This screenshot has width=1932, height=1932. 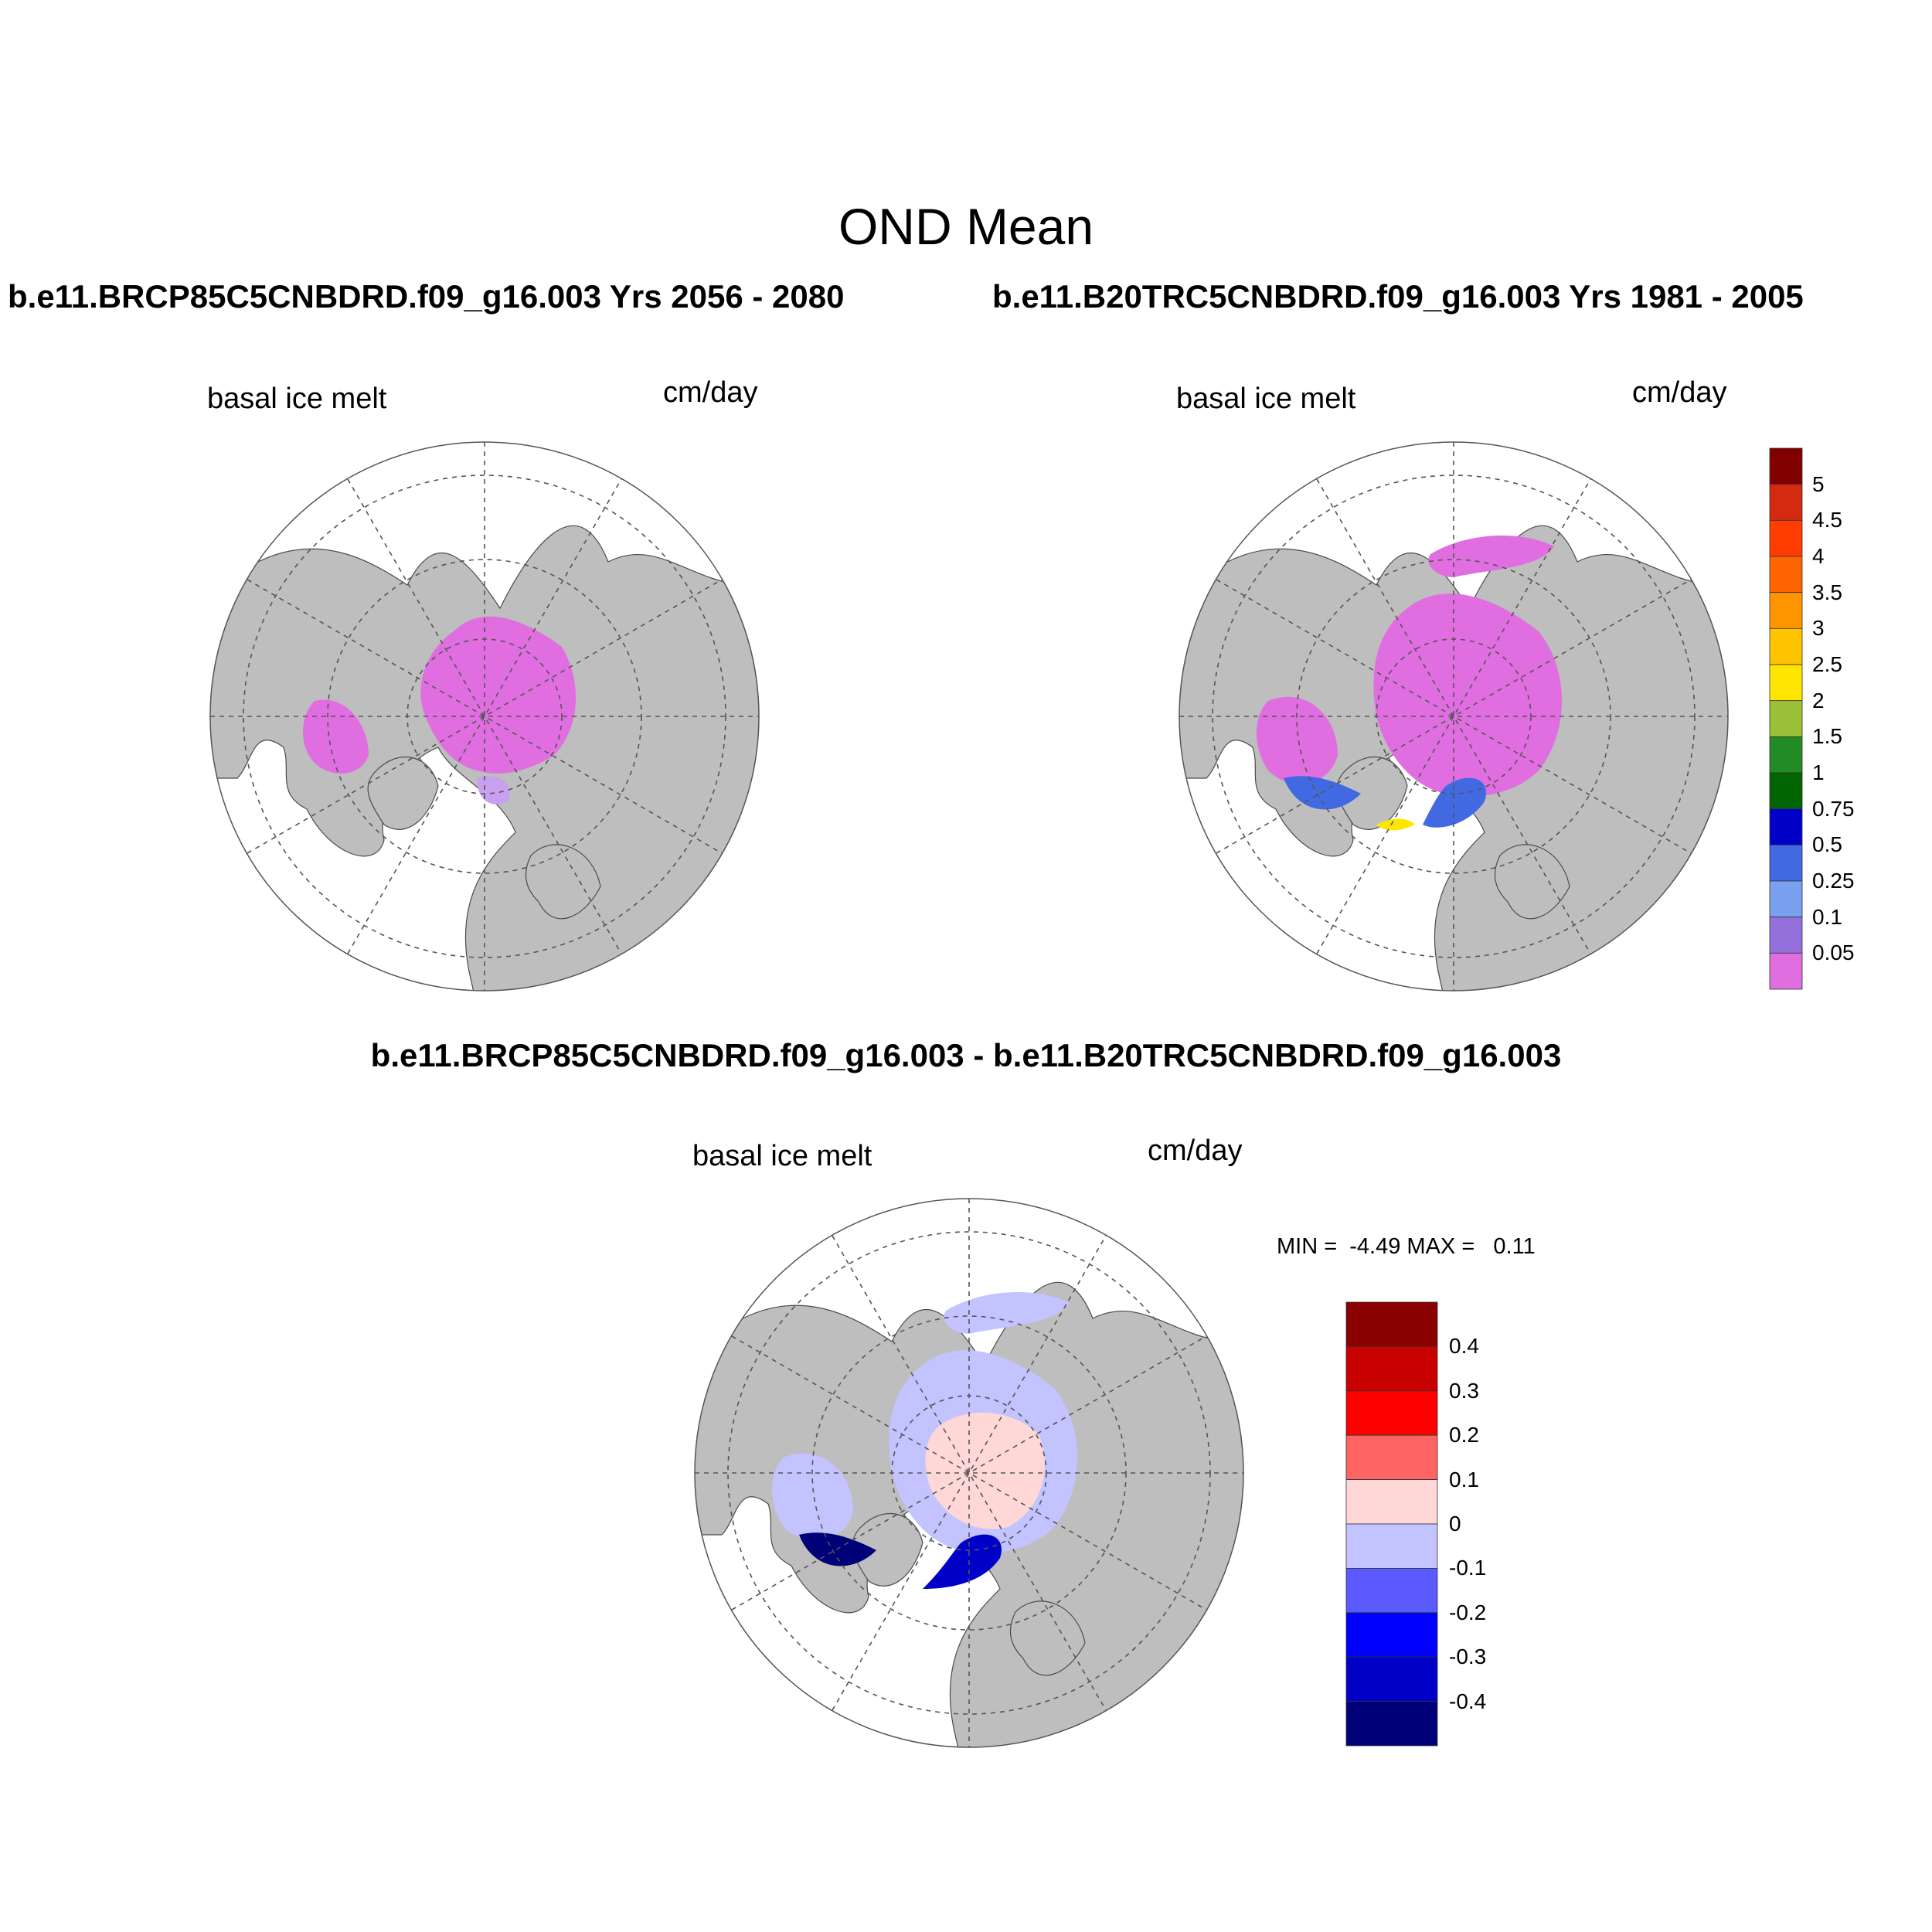 I want to click on min-max-label: MIN = -4.49 MAX = 0.11, so click(x=1406, y=1247).